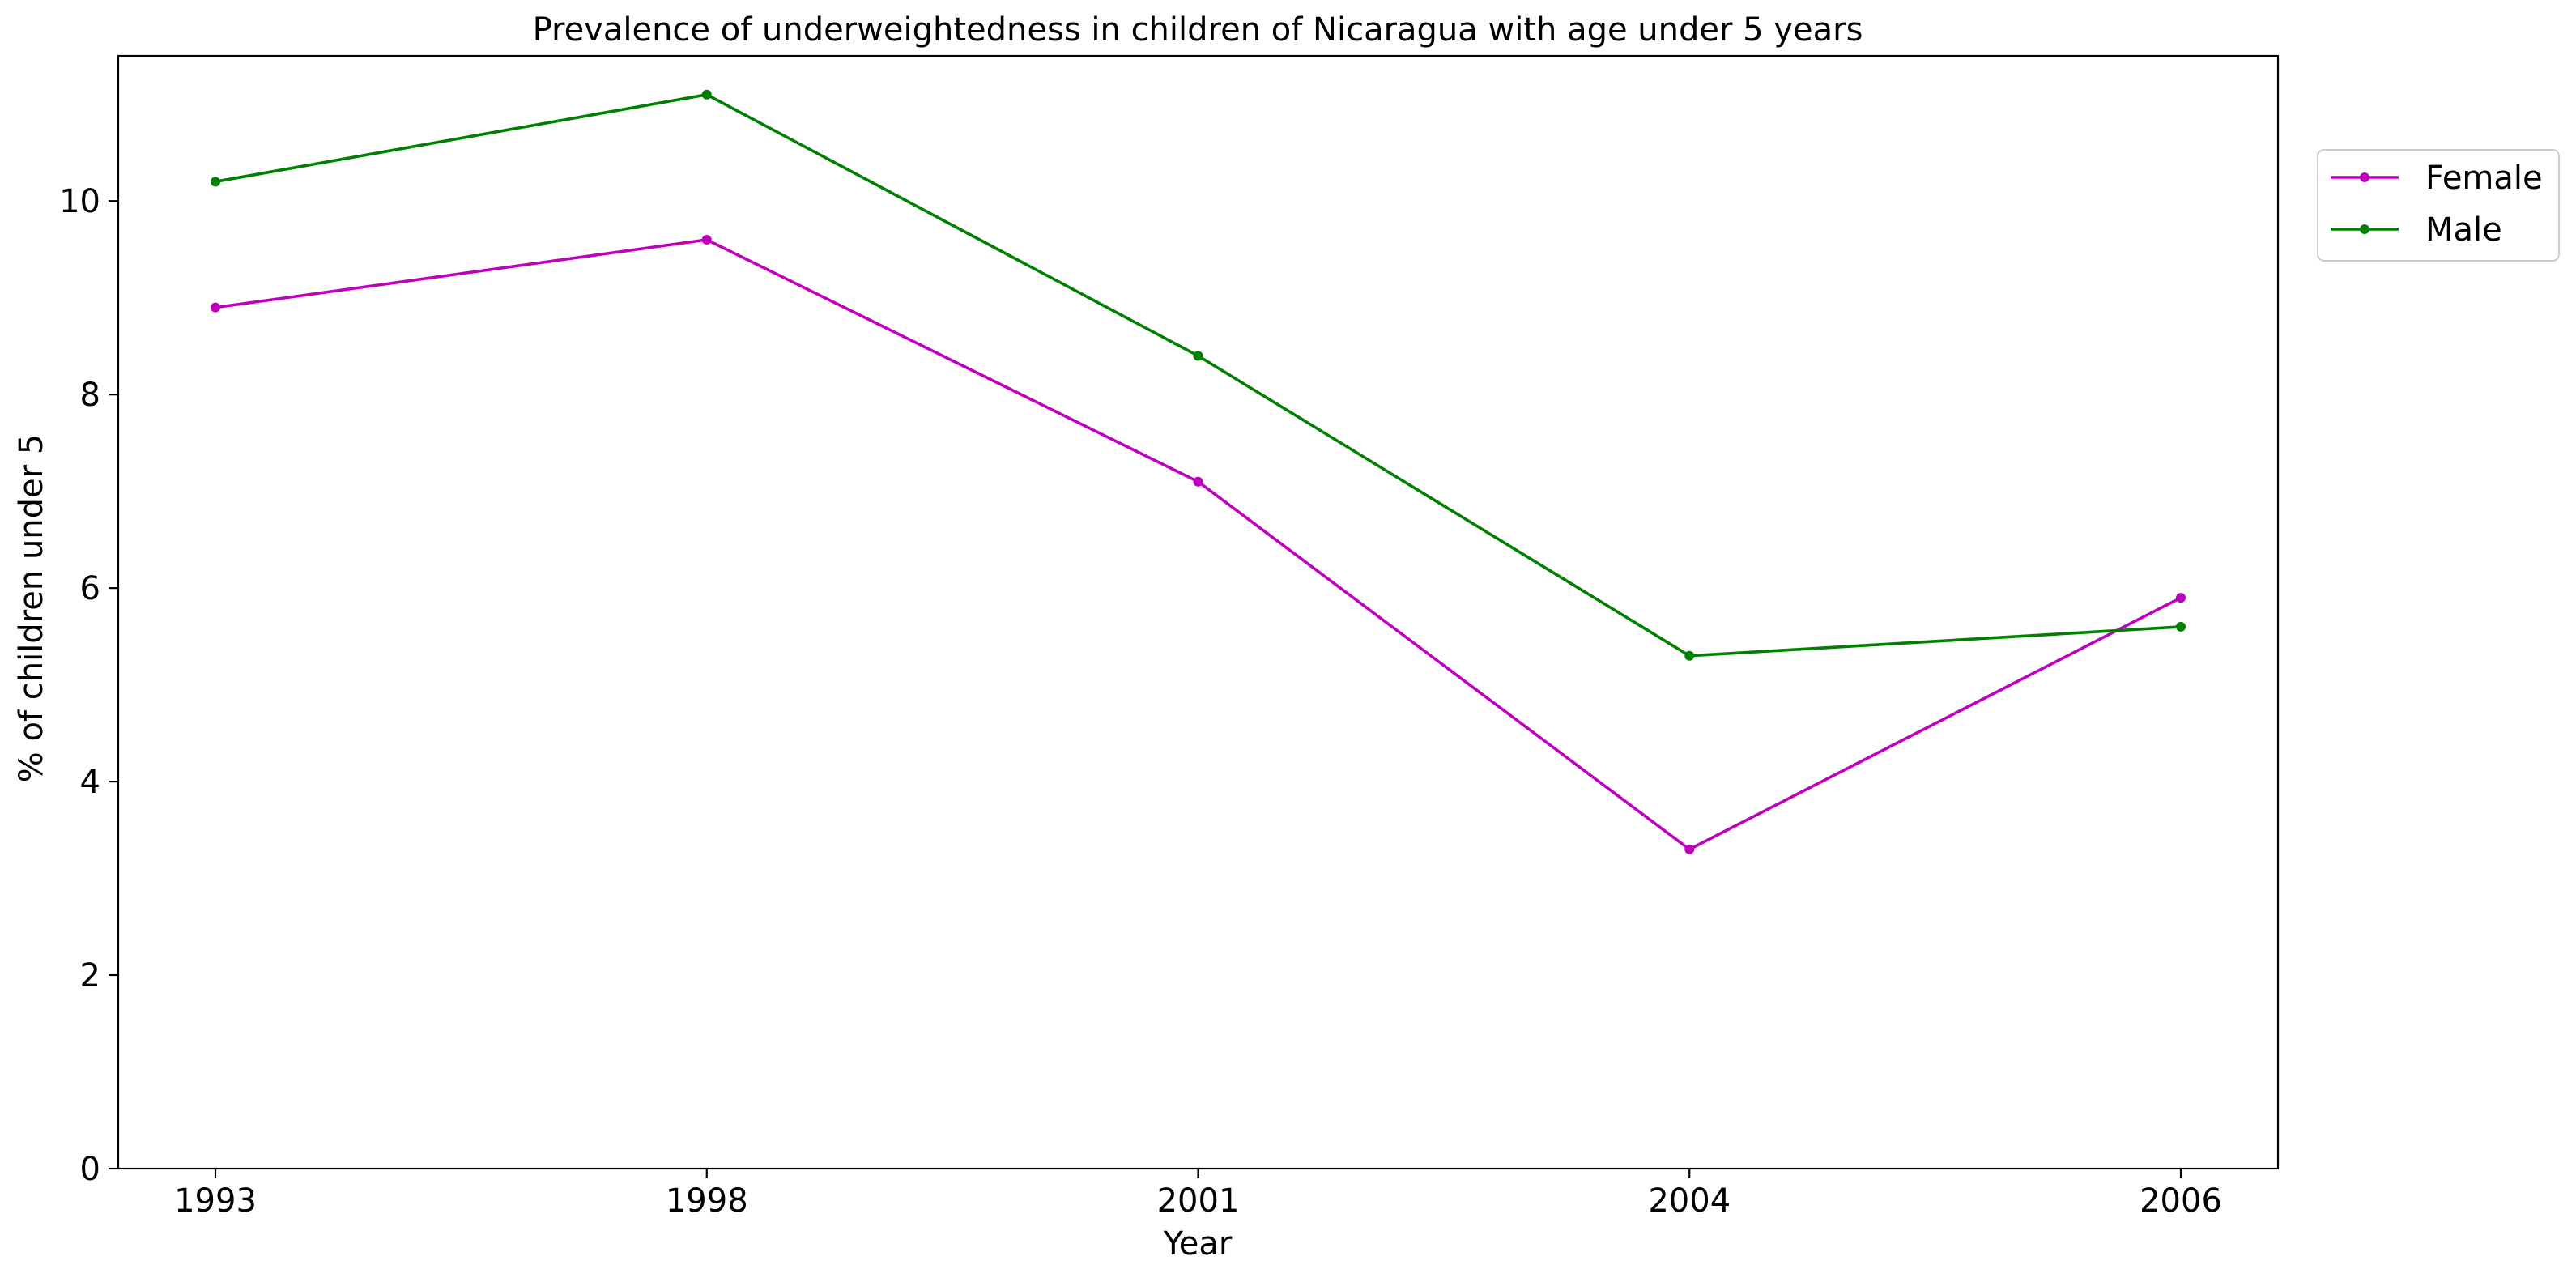  I want to click on y-tick-label: 10, so click(79, 201).